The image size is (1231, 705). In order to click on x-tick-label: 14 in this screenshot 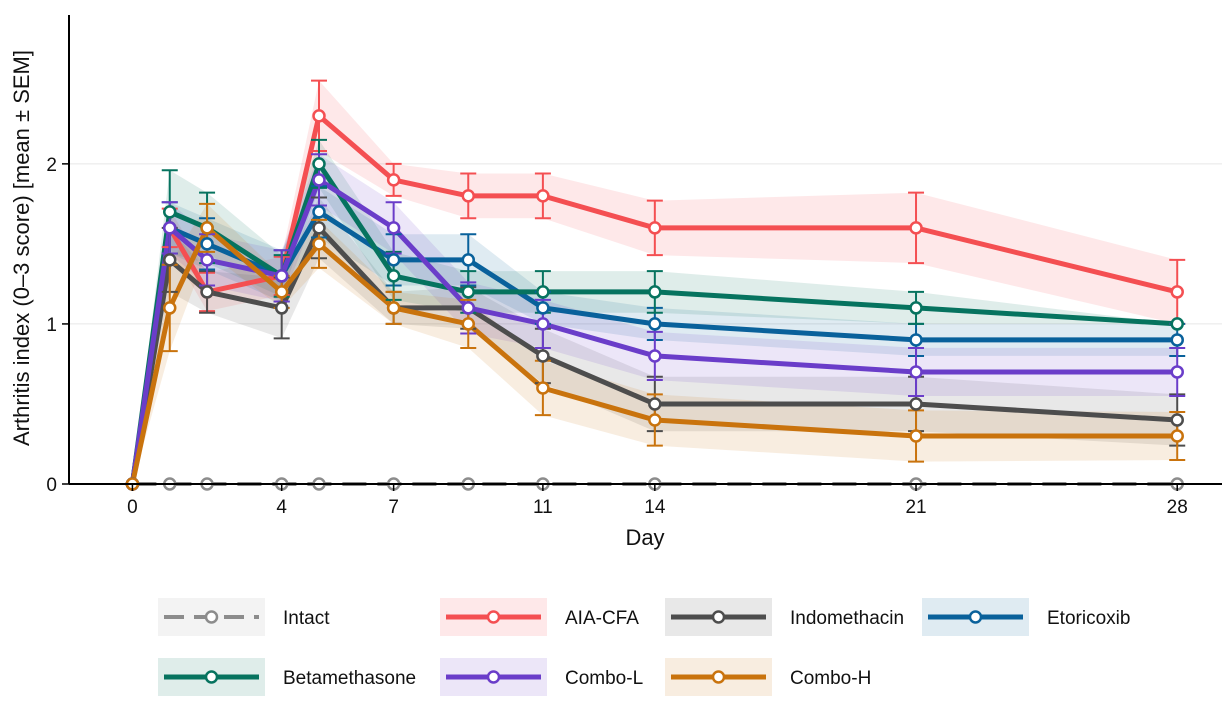, I will do `click(655, 507)`.